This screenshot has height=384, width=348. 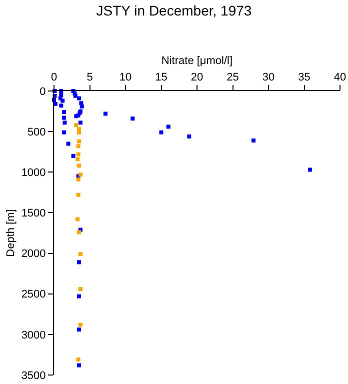 I want to click on x-tick-label: 5, so click(x=89, y=78).